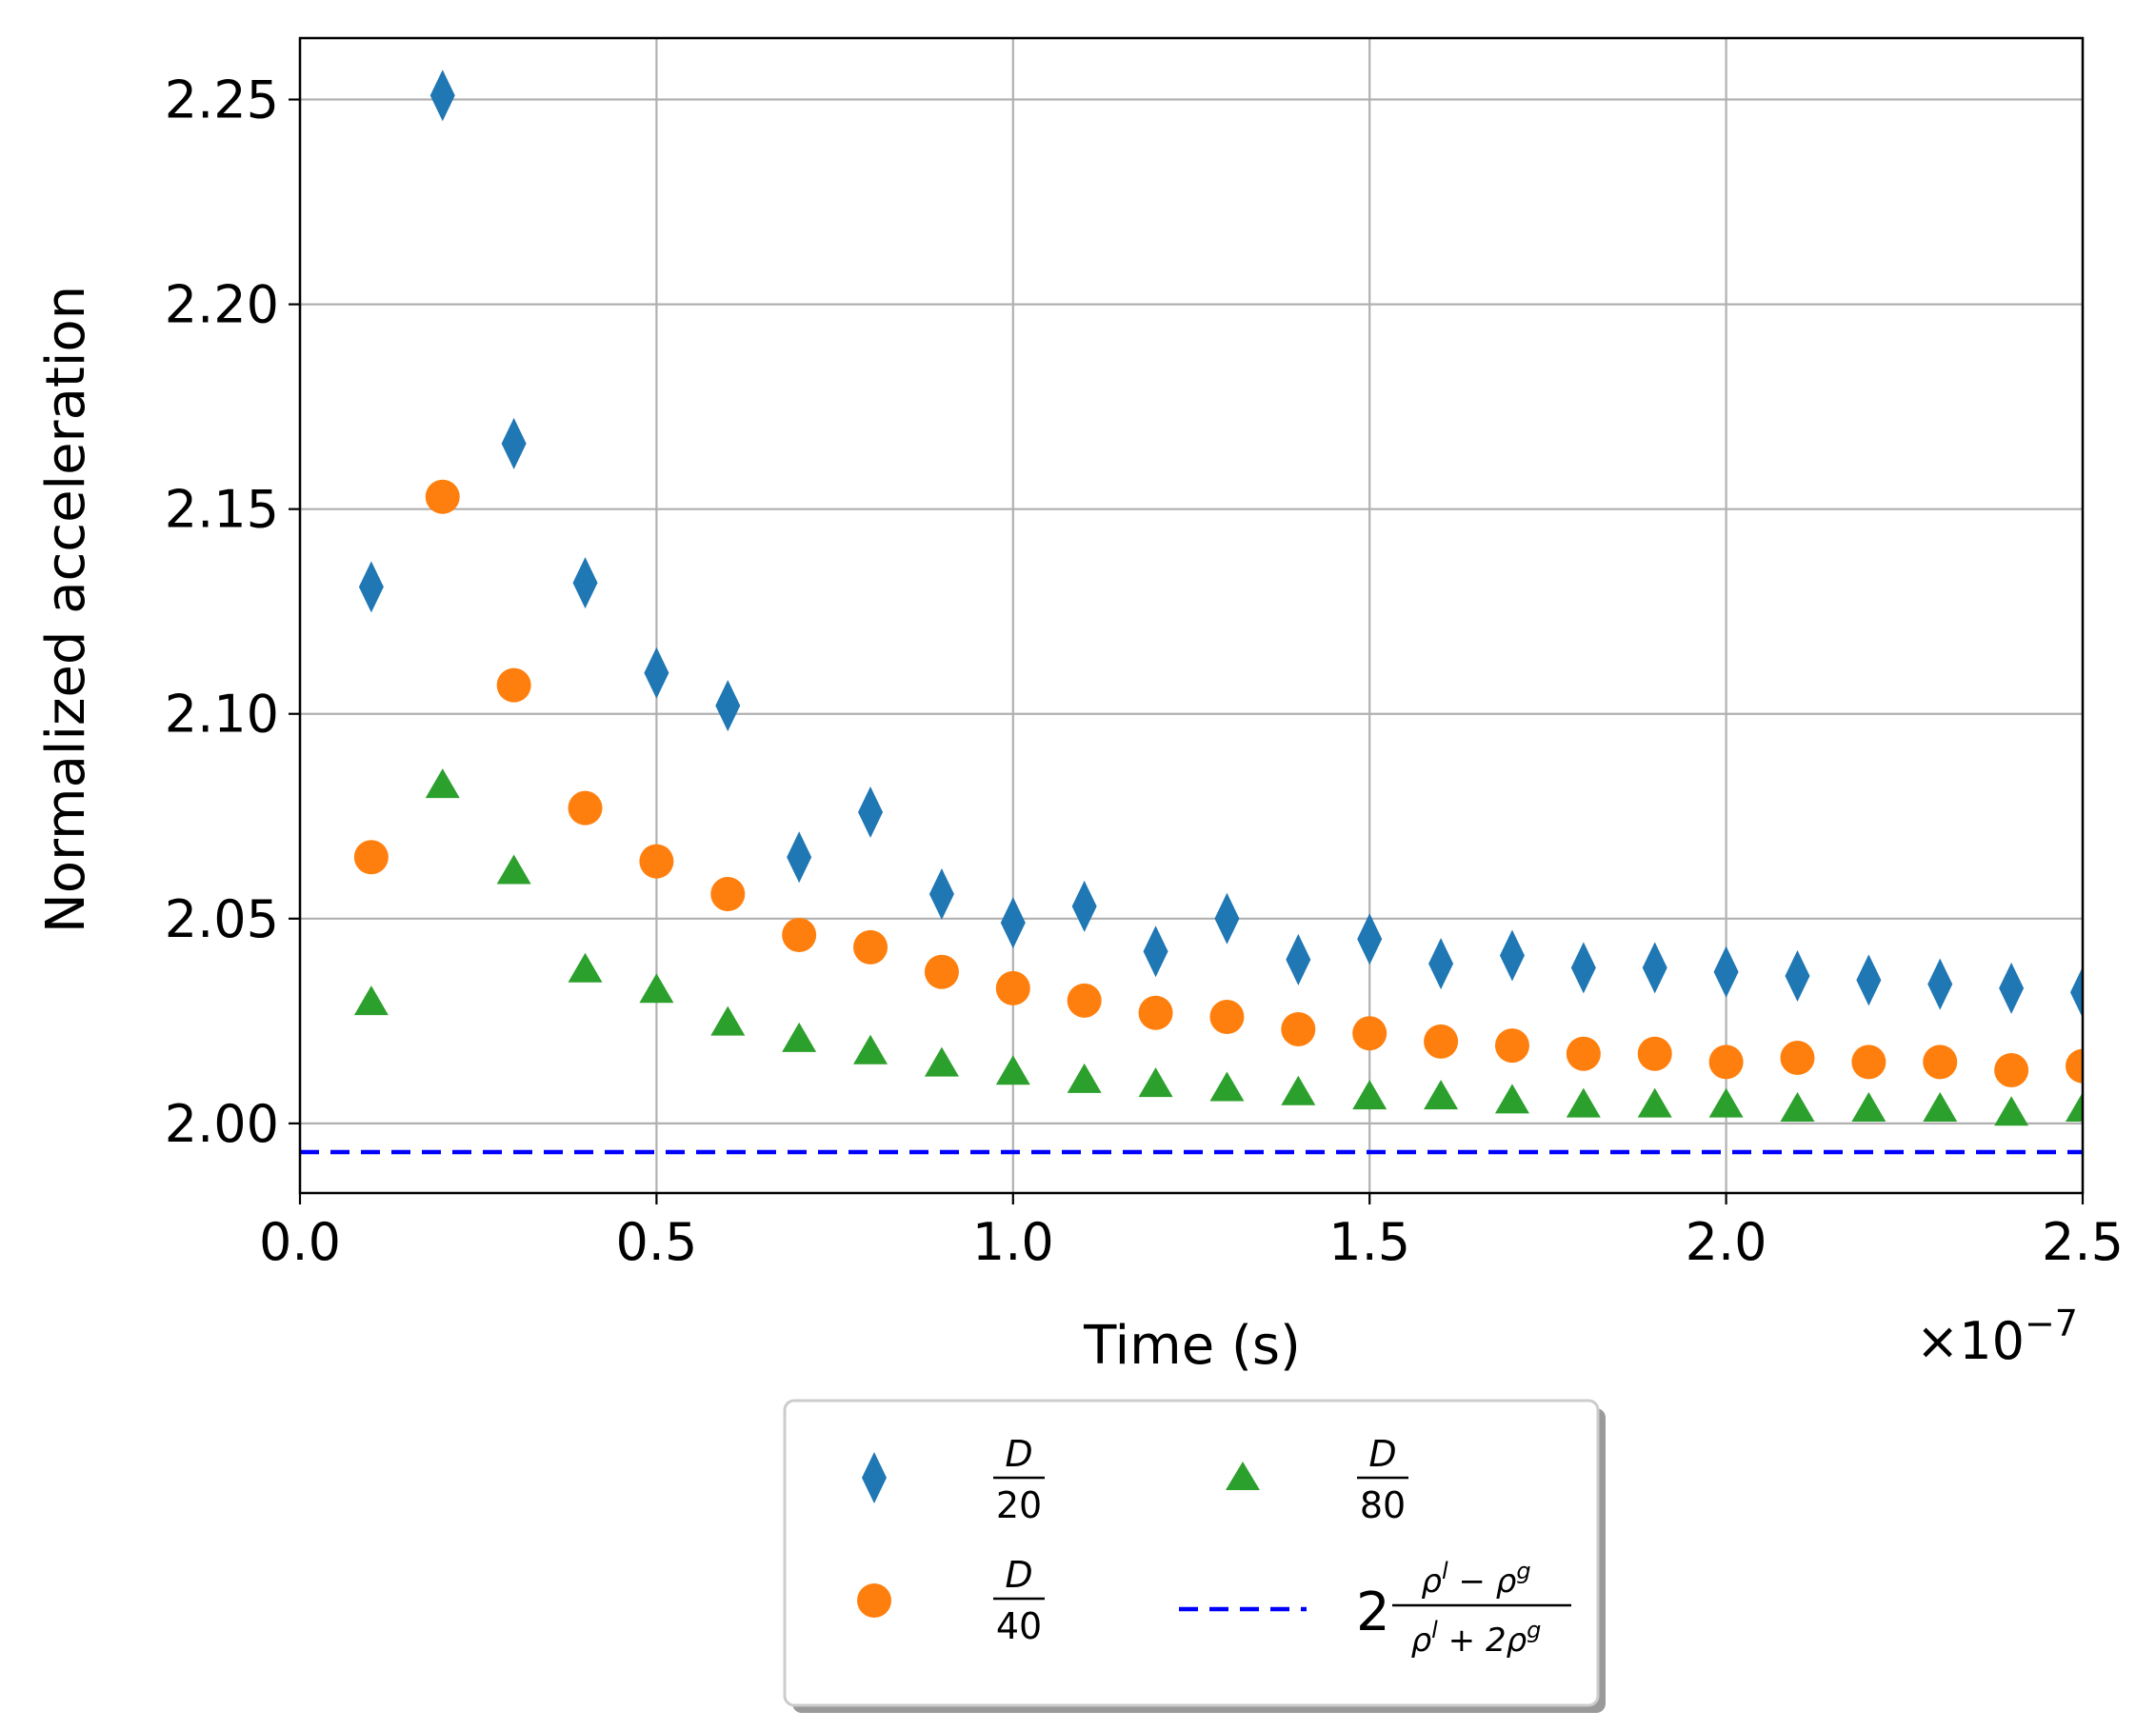 This screenshot has height=1731, width=2156. I want to click on legend-label-d40: D 40, so click(1019, 1601).